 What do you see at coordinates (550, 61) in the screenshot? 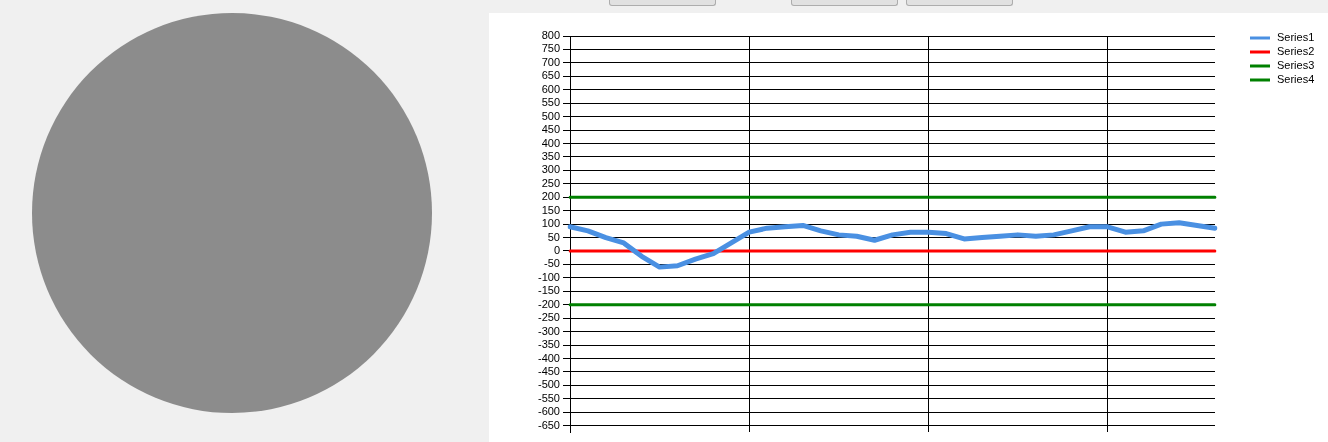
I see `y-tick-label: 700` at bounding box center [550, 61].